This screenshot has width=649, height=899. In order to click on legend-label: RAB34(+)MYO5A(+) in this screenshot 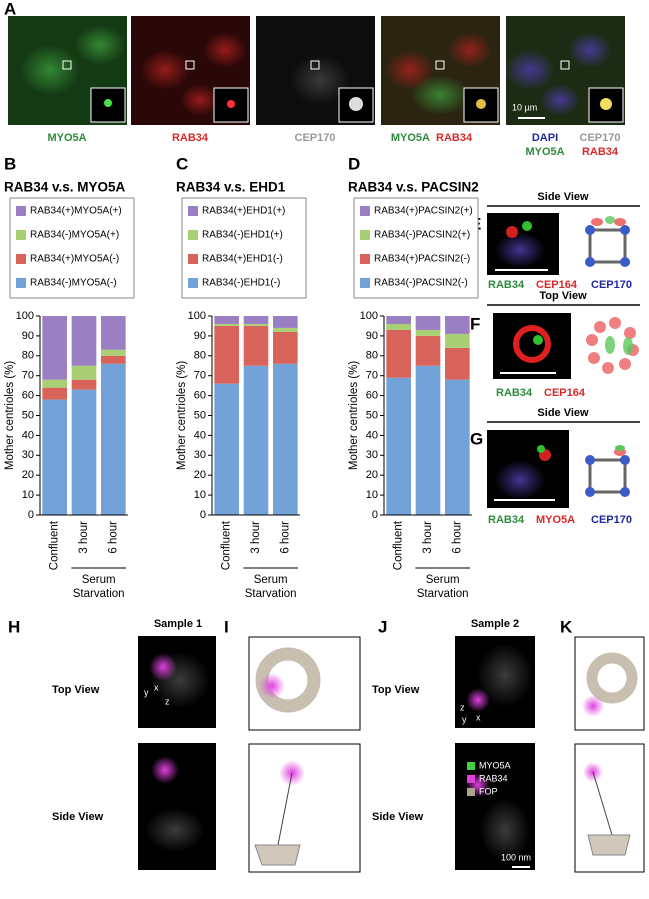, I will do `click(76, 211)`.